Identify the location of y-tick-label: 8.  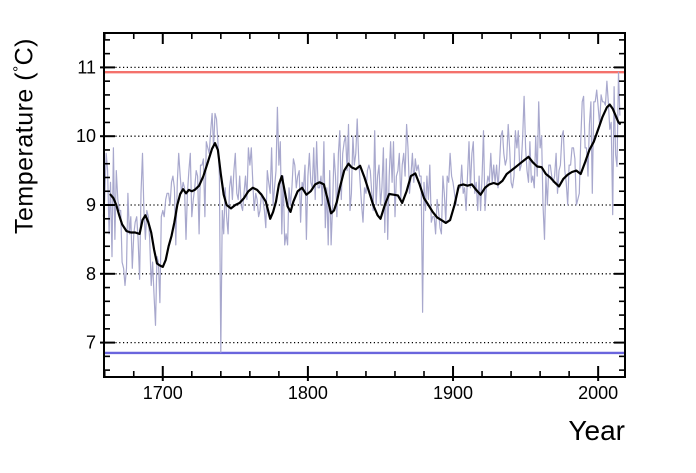
(91, 274).